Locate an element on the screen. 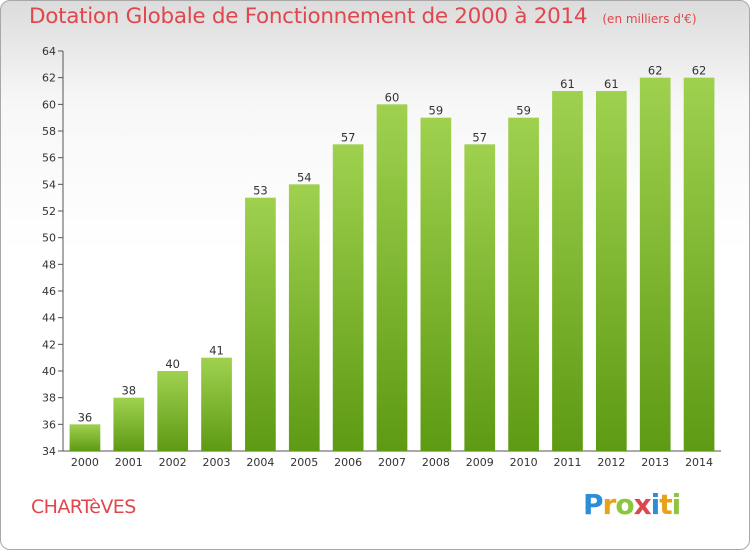  logo-letter: r is located at coordinates (609, 504).